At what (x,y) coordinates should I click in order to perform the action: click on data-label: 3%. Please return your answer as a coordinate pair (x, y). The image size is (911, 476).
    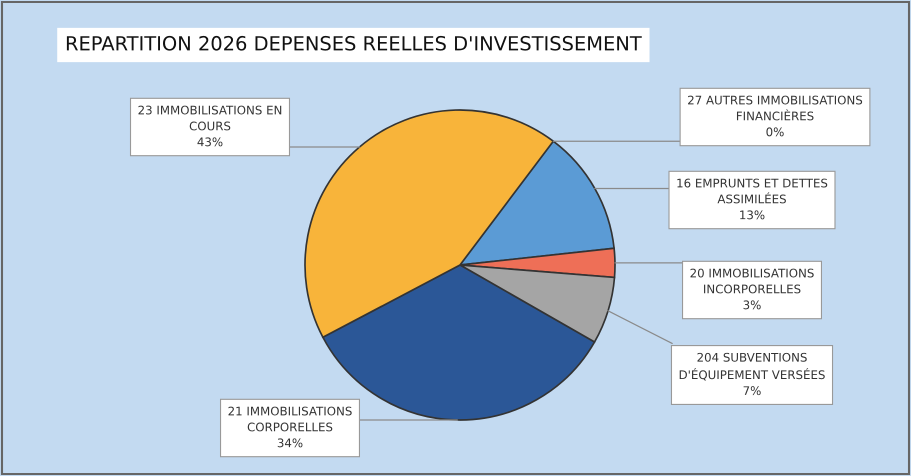
    Looking at the image, I should click on (752, 305).